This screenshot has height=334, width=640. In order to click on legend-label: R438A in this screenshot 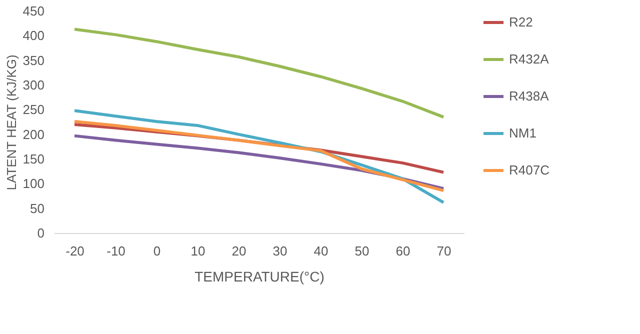, I will do `click(529, 96)`.